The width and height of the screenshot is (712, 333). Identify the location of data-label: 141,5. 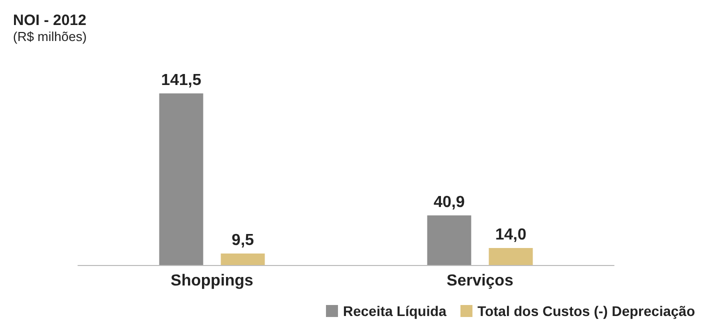
(181, 80).